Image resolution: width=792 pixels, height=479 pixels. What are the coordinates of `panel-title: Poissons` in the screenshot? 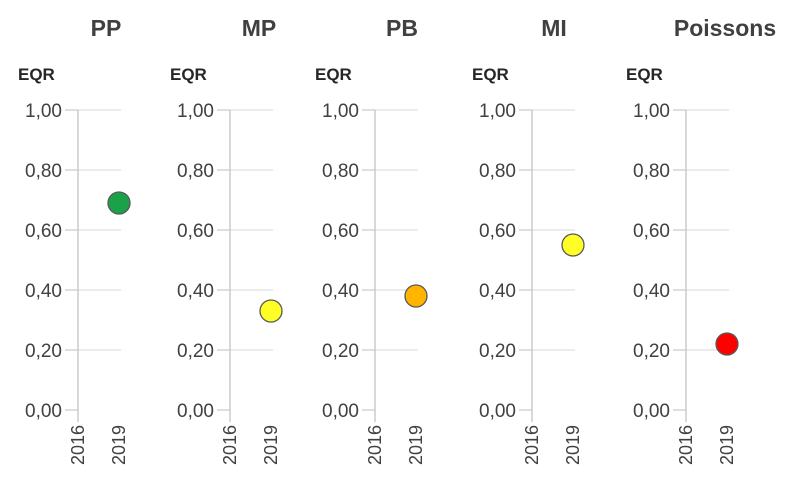 It's located at (725, 28).